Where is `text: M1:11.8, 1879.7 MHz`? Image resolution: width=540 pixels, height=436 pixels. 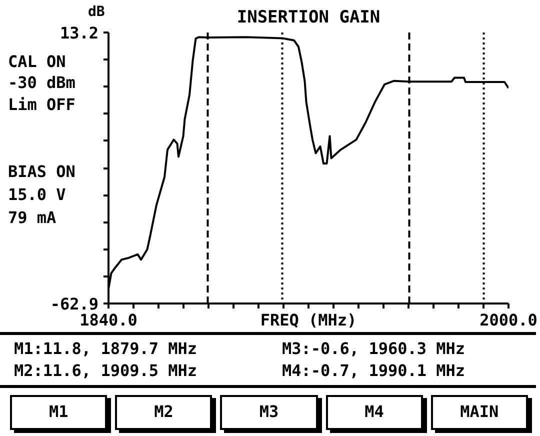
text: M1:11.8, 1879.7 MHz is located at coordinates (106, 349).